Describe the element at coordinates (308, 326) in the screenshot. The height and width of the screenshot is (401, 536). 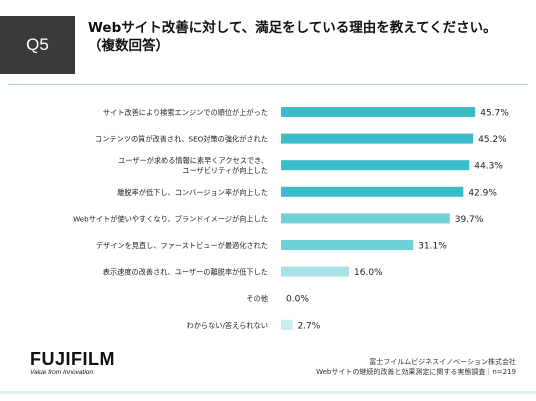
I see `value-label: 2.7%` at that location.